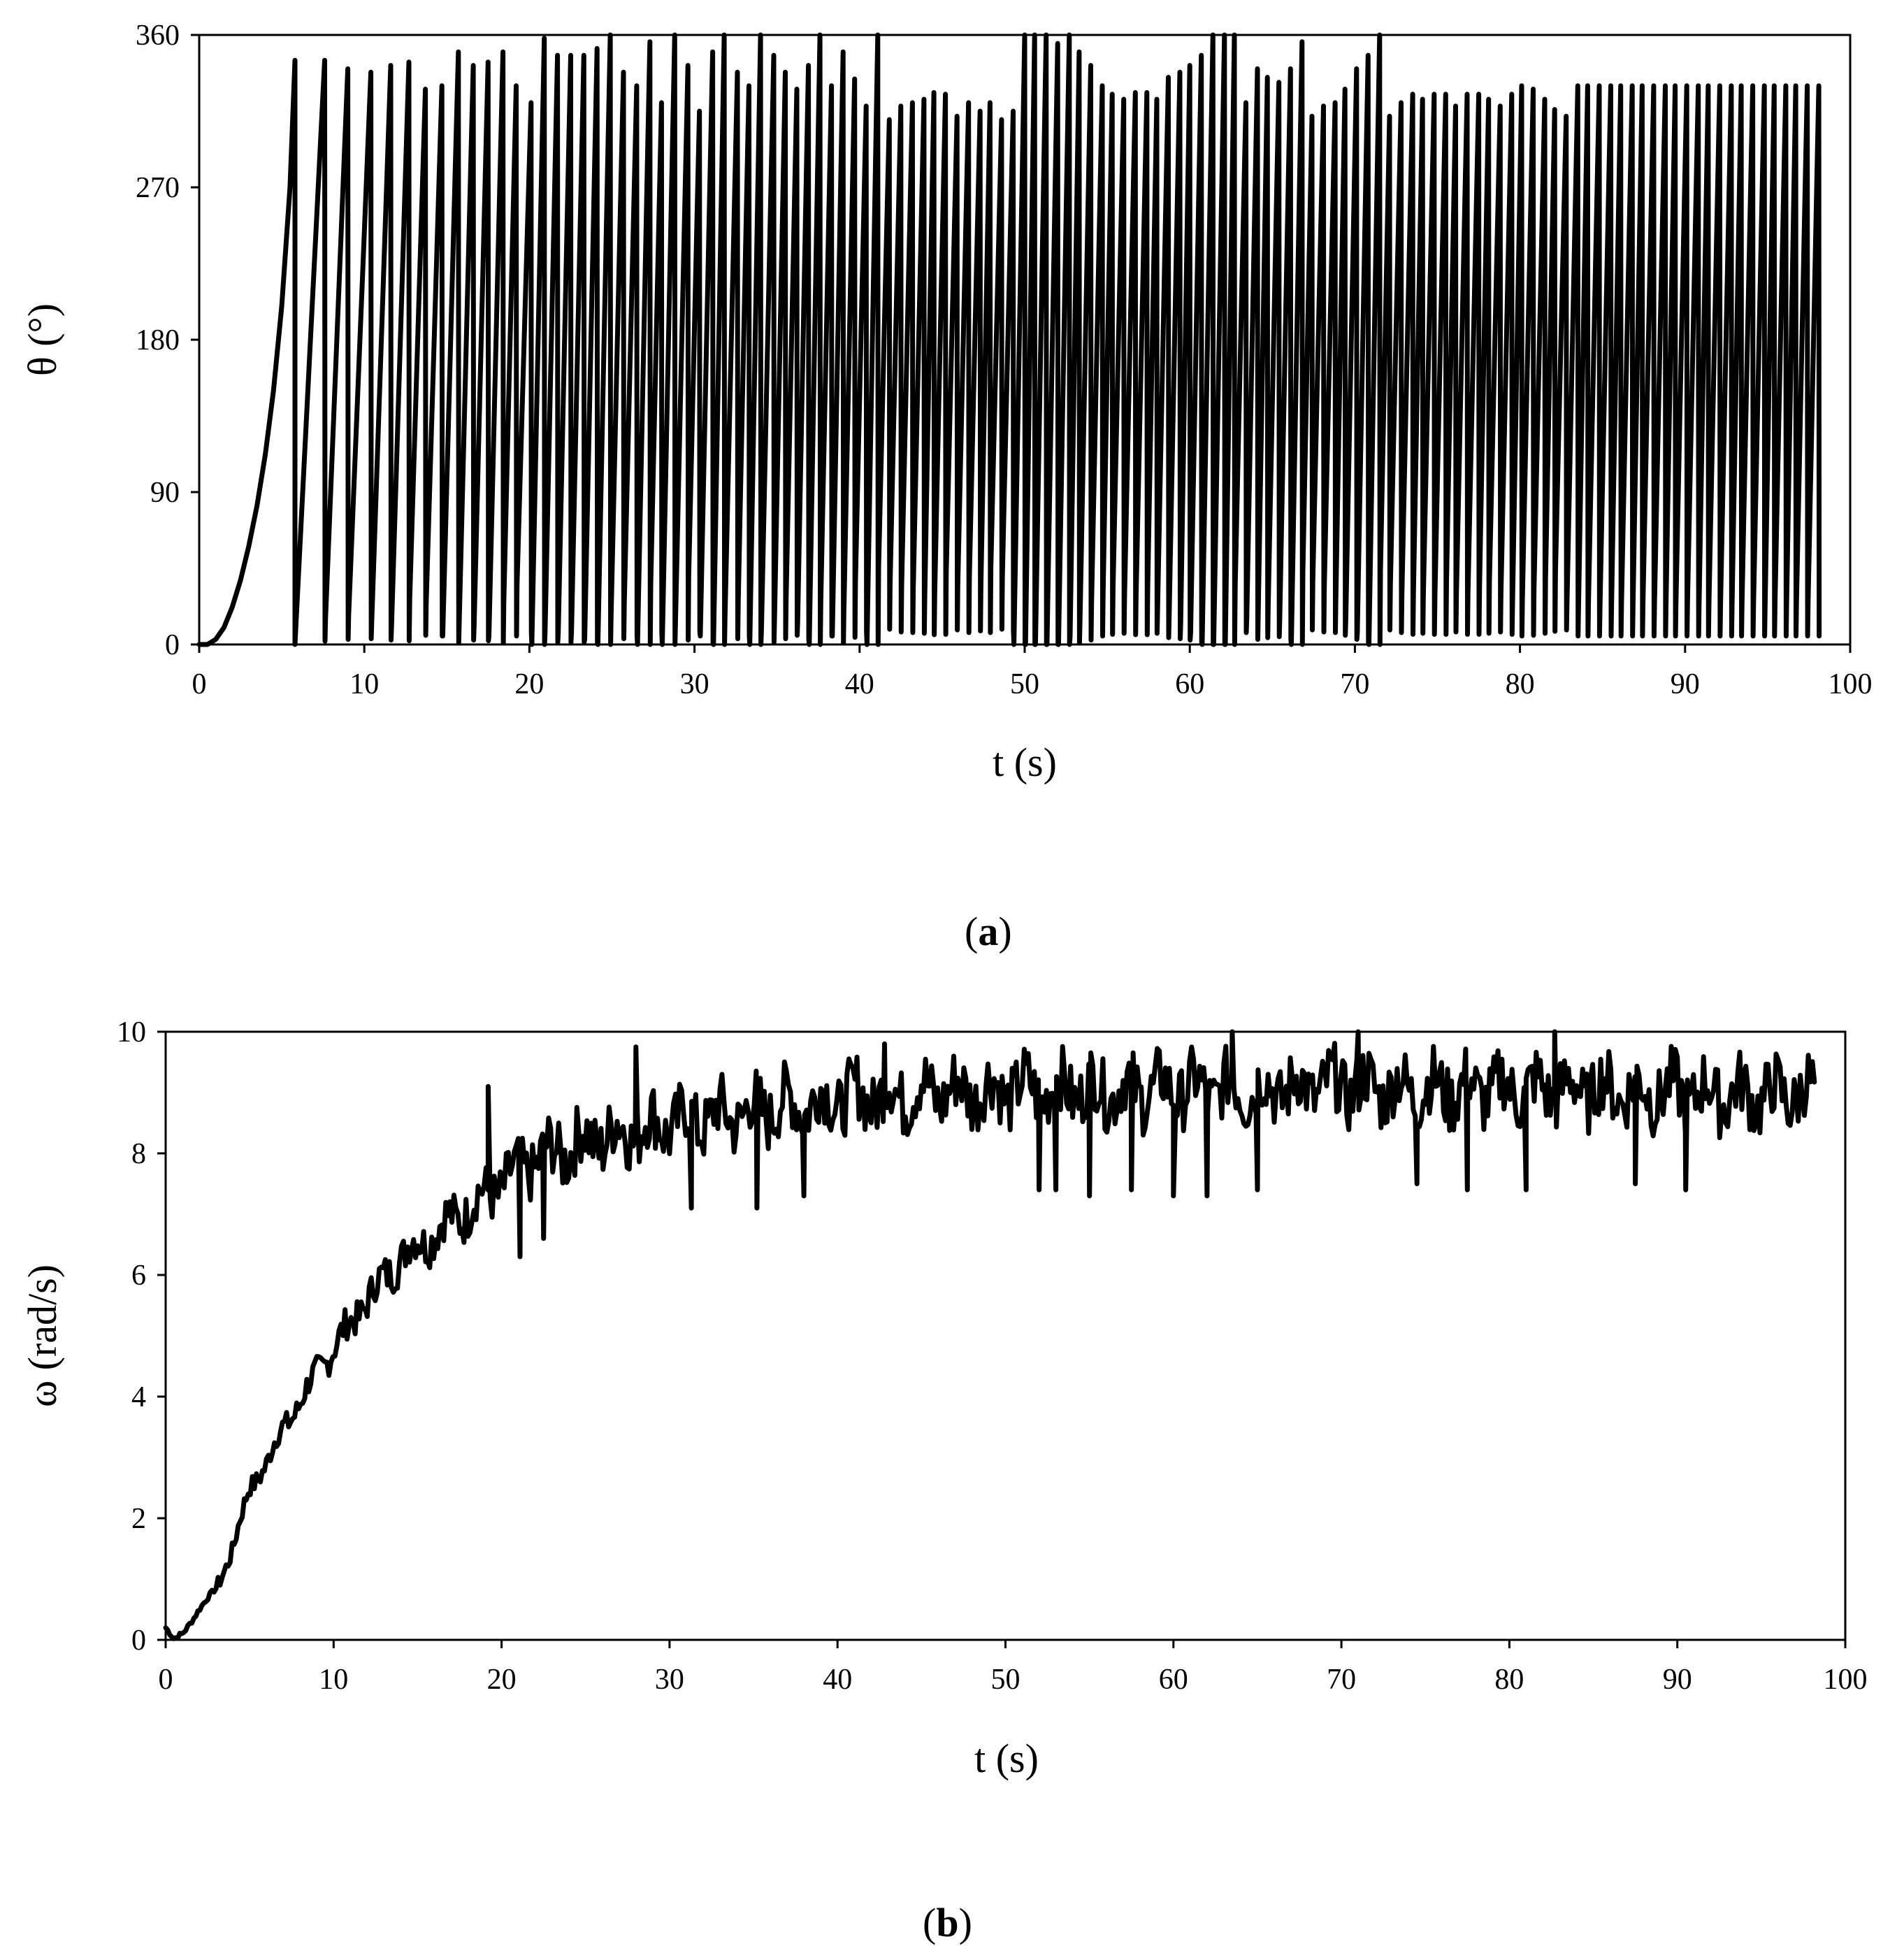 This screenshot has width=1904, height=1960. What do you see at coordinates (138, 1154) in the screenshot?
I see `chart-b-y-tick-label: 8` at bounding box center [138, 1154].